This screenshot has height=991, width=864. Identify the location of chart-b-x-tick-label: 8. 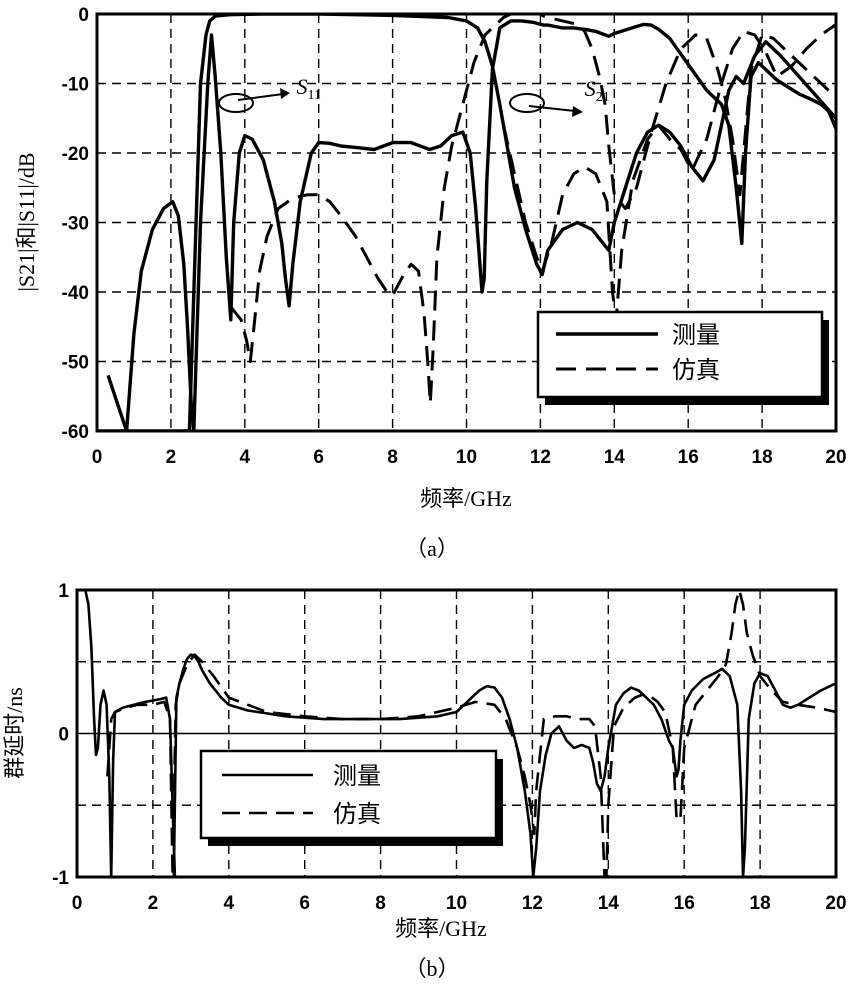
(380, 903).